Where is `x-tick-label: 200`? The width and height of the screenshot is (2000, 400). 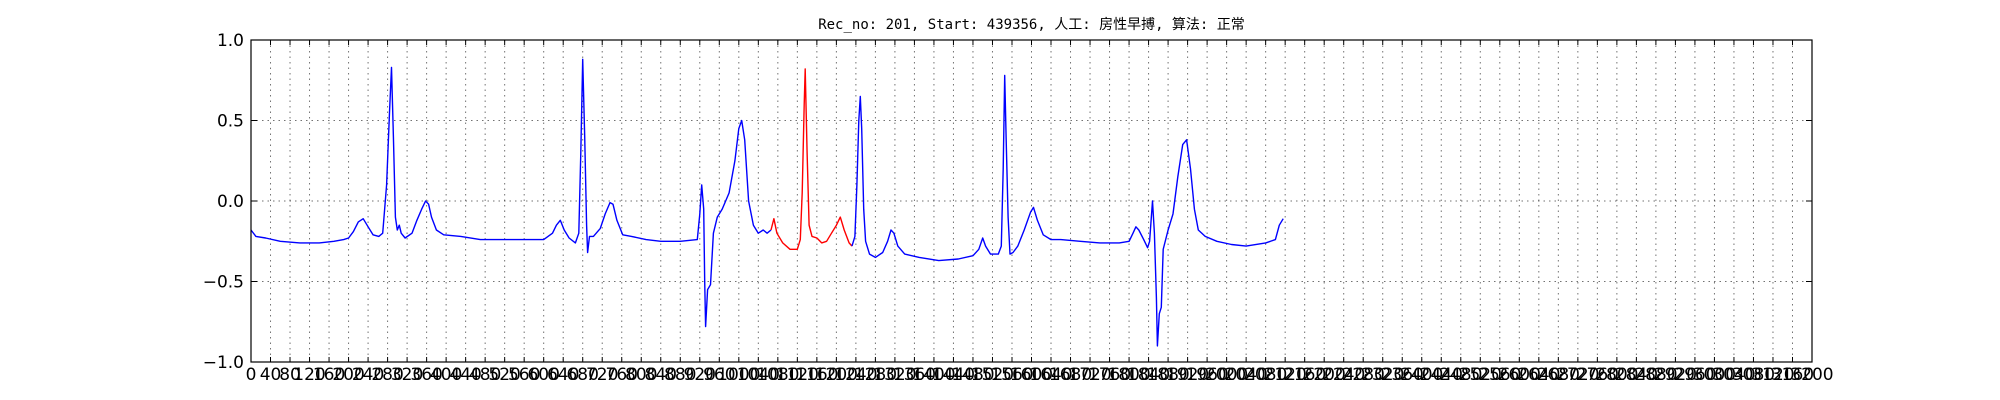 x-tick-label: 200 is located at coordinates (348, 375).